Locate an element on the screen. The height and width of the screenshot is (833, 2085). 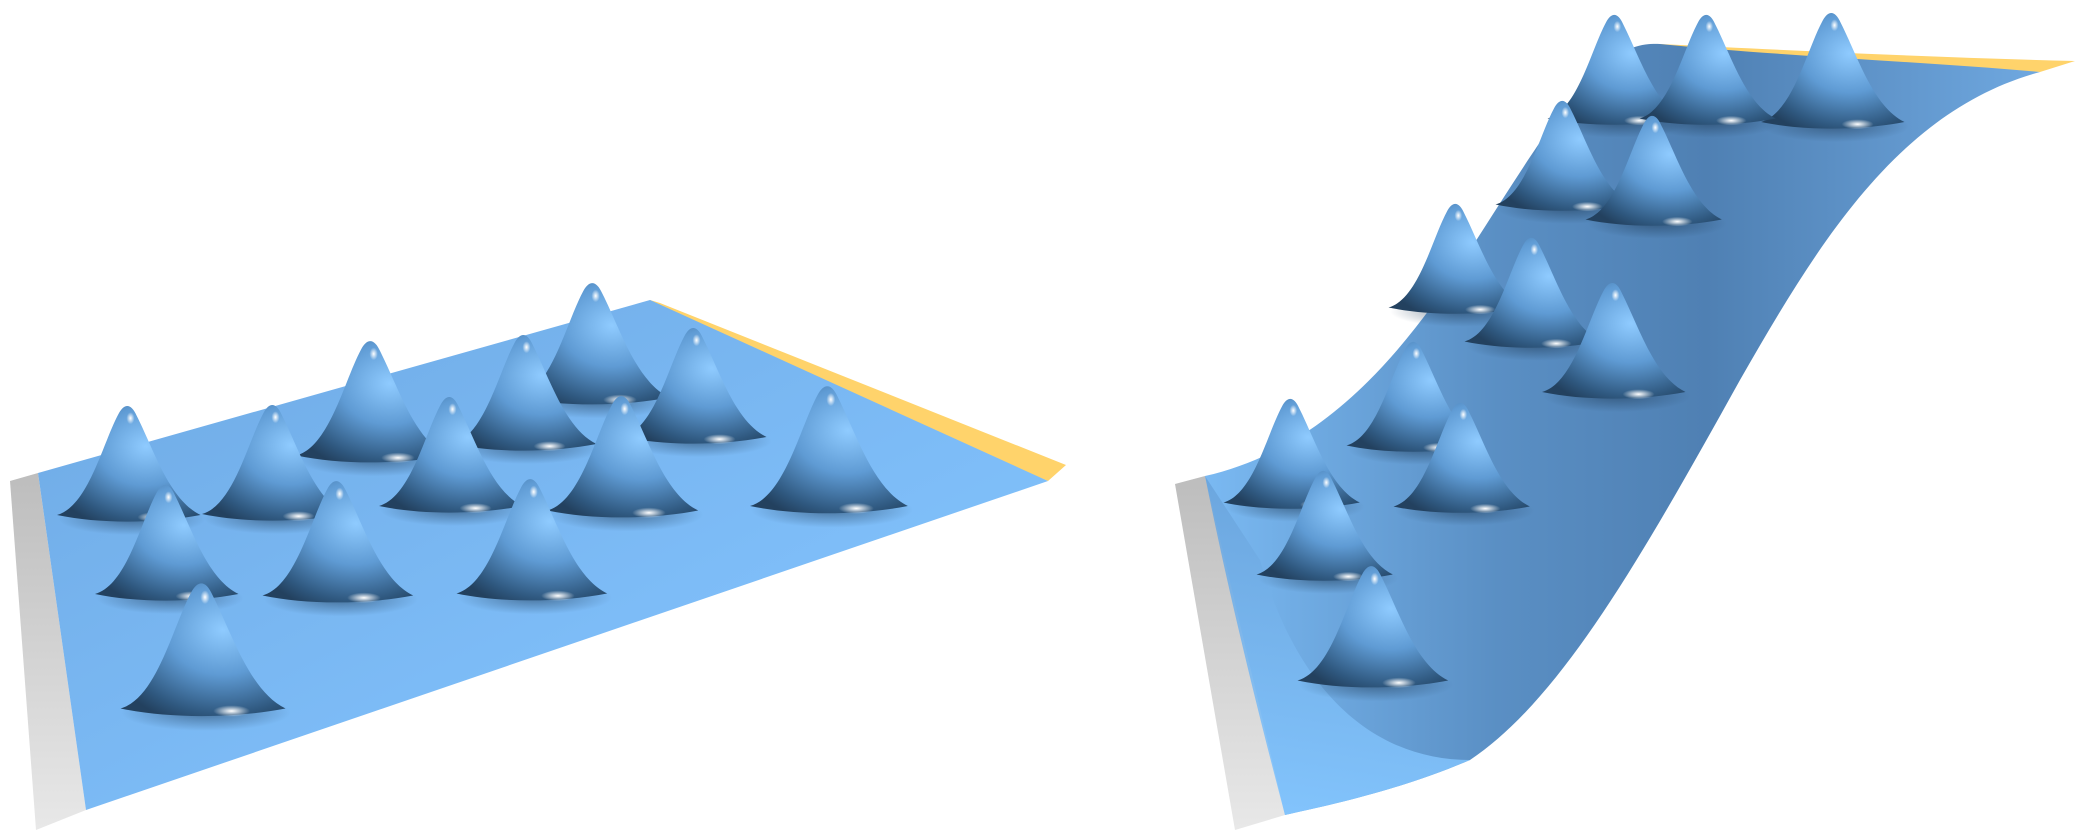
right-yellow-edge is located at coordinates (1867, 58).